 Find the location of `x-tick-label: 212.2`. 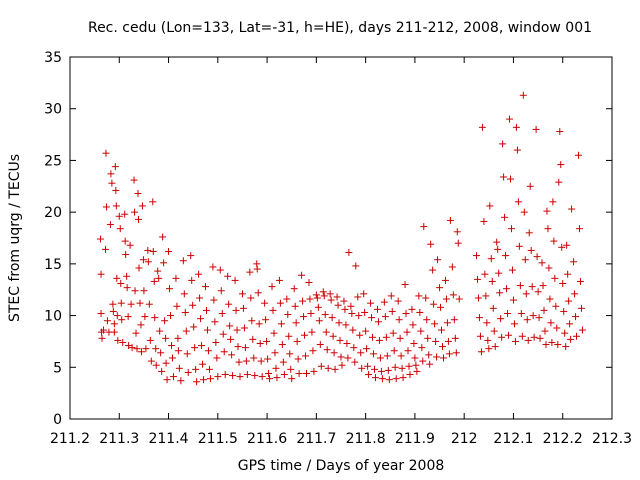

x-tick-label: 212.2 is located at coordinates (563, 439).